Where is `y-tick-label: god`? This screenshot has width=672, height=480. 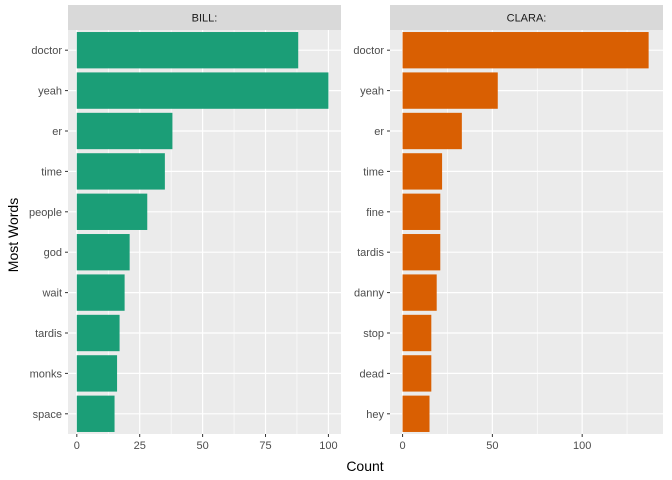 y-tick-label: god is located at coordinates (53, 253).